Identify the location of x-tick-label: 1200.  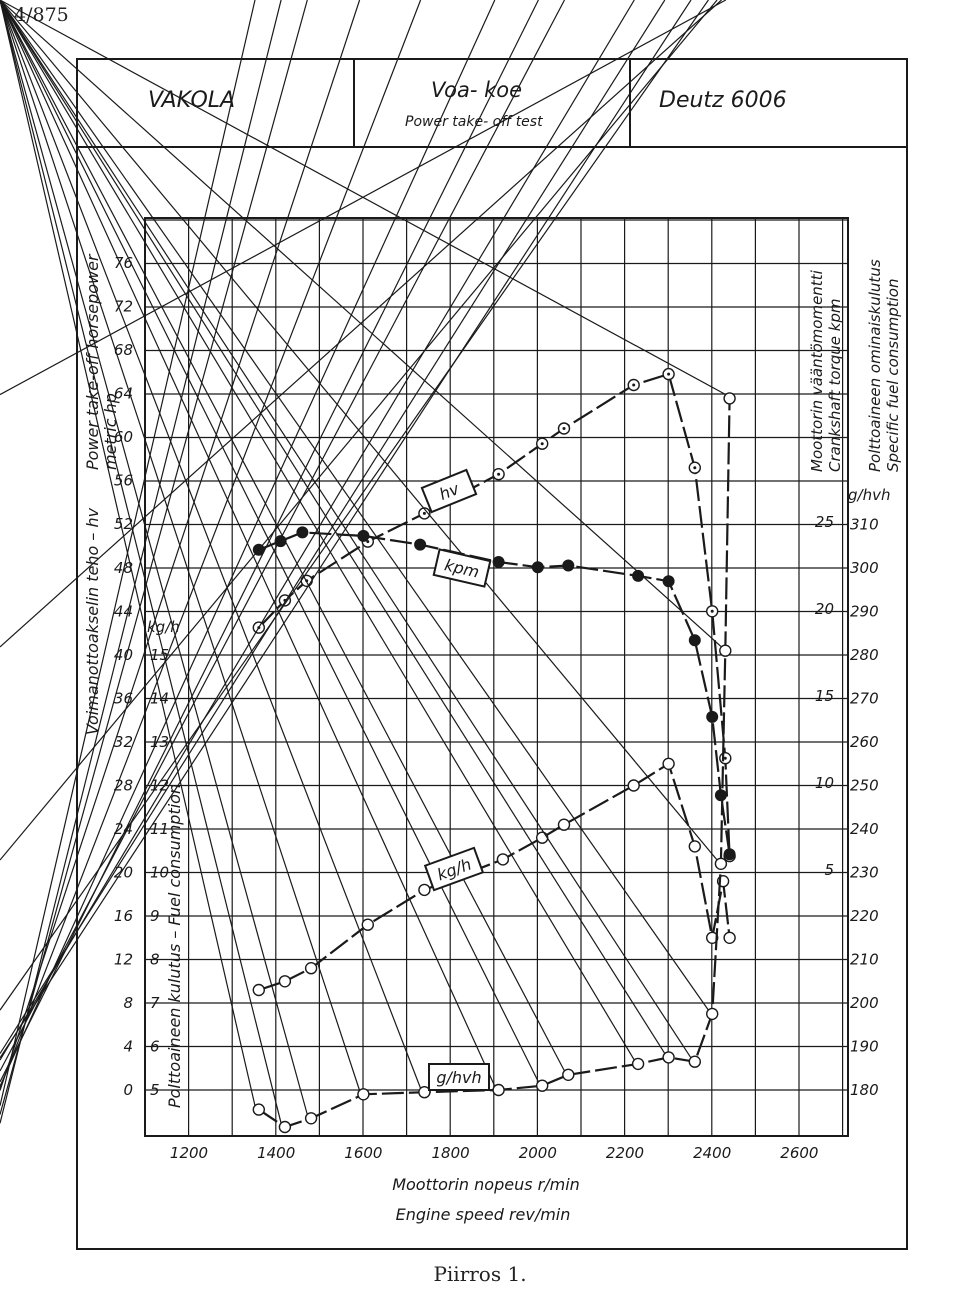
(189, 1153).